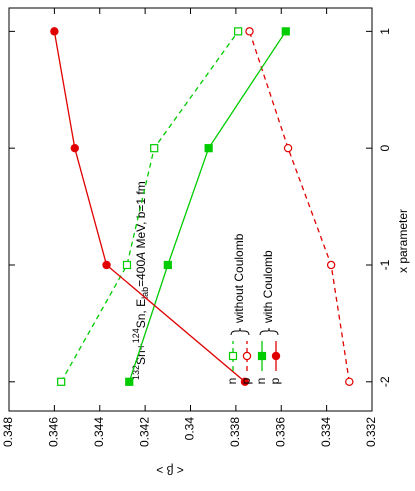  I want to click on title-part: 132, so click(136, 372).